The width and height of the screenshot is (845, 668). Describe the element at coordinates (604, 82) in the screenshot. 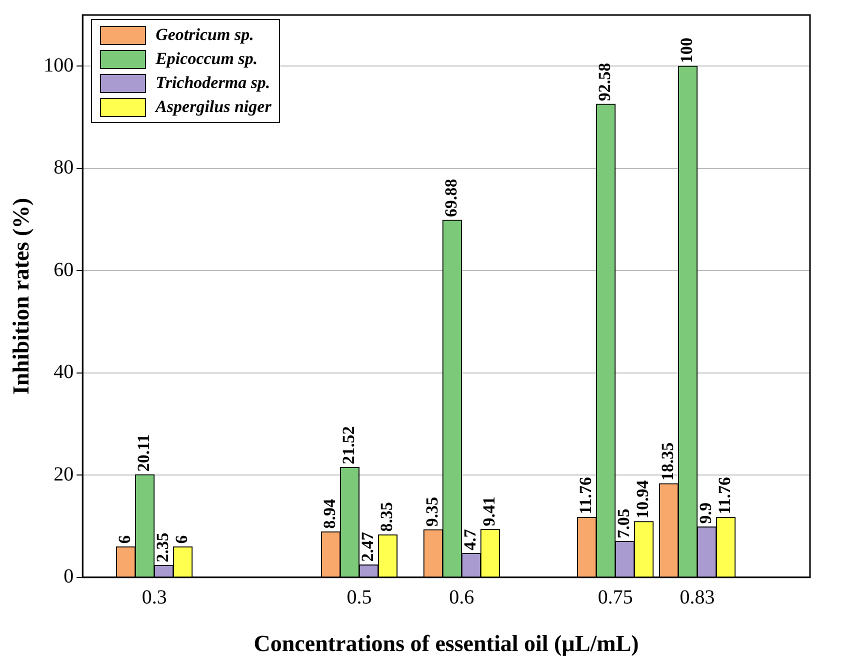

I see `data-label: 92.58` at that location.